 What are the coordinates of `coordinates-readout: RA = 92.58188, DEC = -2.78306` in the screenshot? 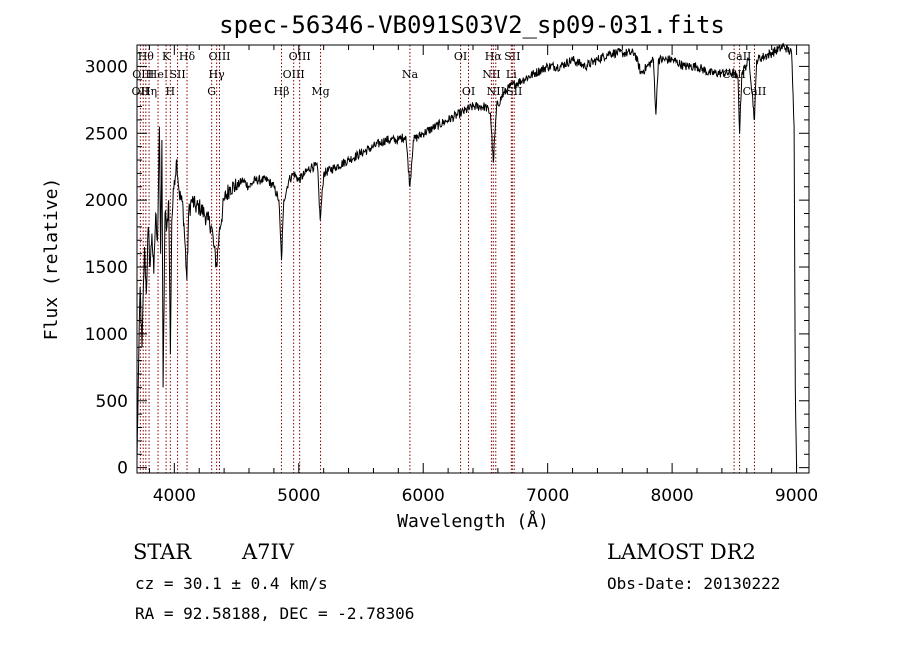 It's located at (274, 613).